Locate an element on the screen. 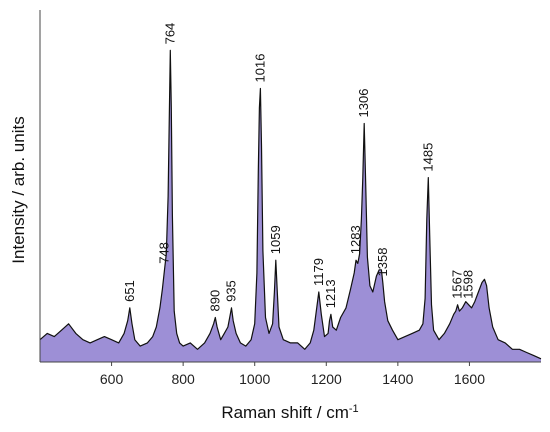  x-tick-label: 1200 is located at coordinates (326, 379).